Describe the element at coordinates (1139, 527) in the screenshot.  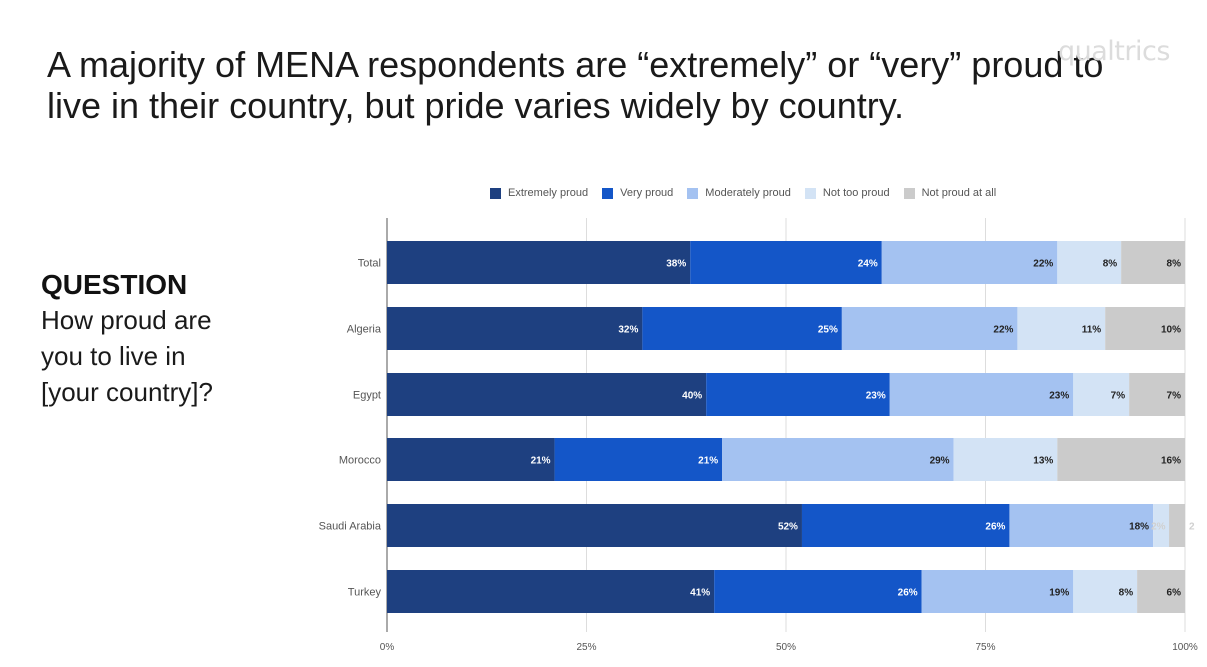
I see `data-label: 18%` at that location.